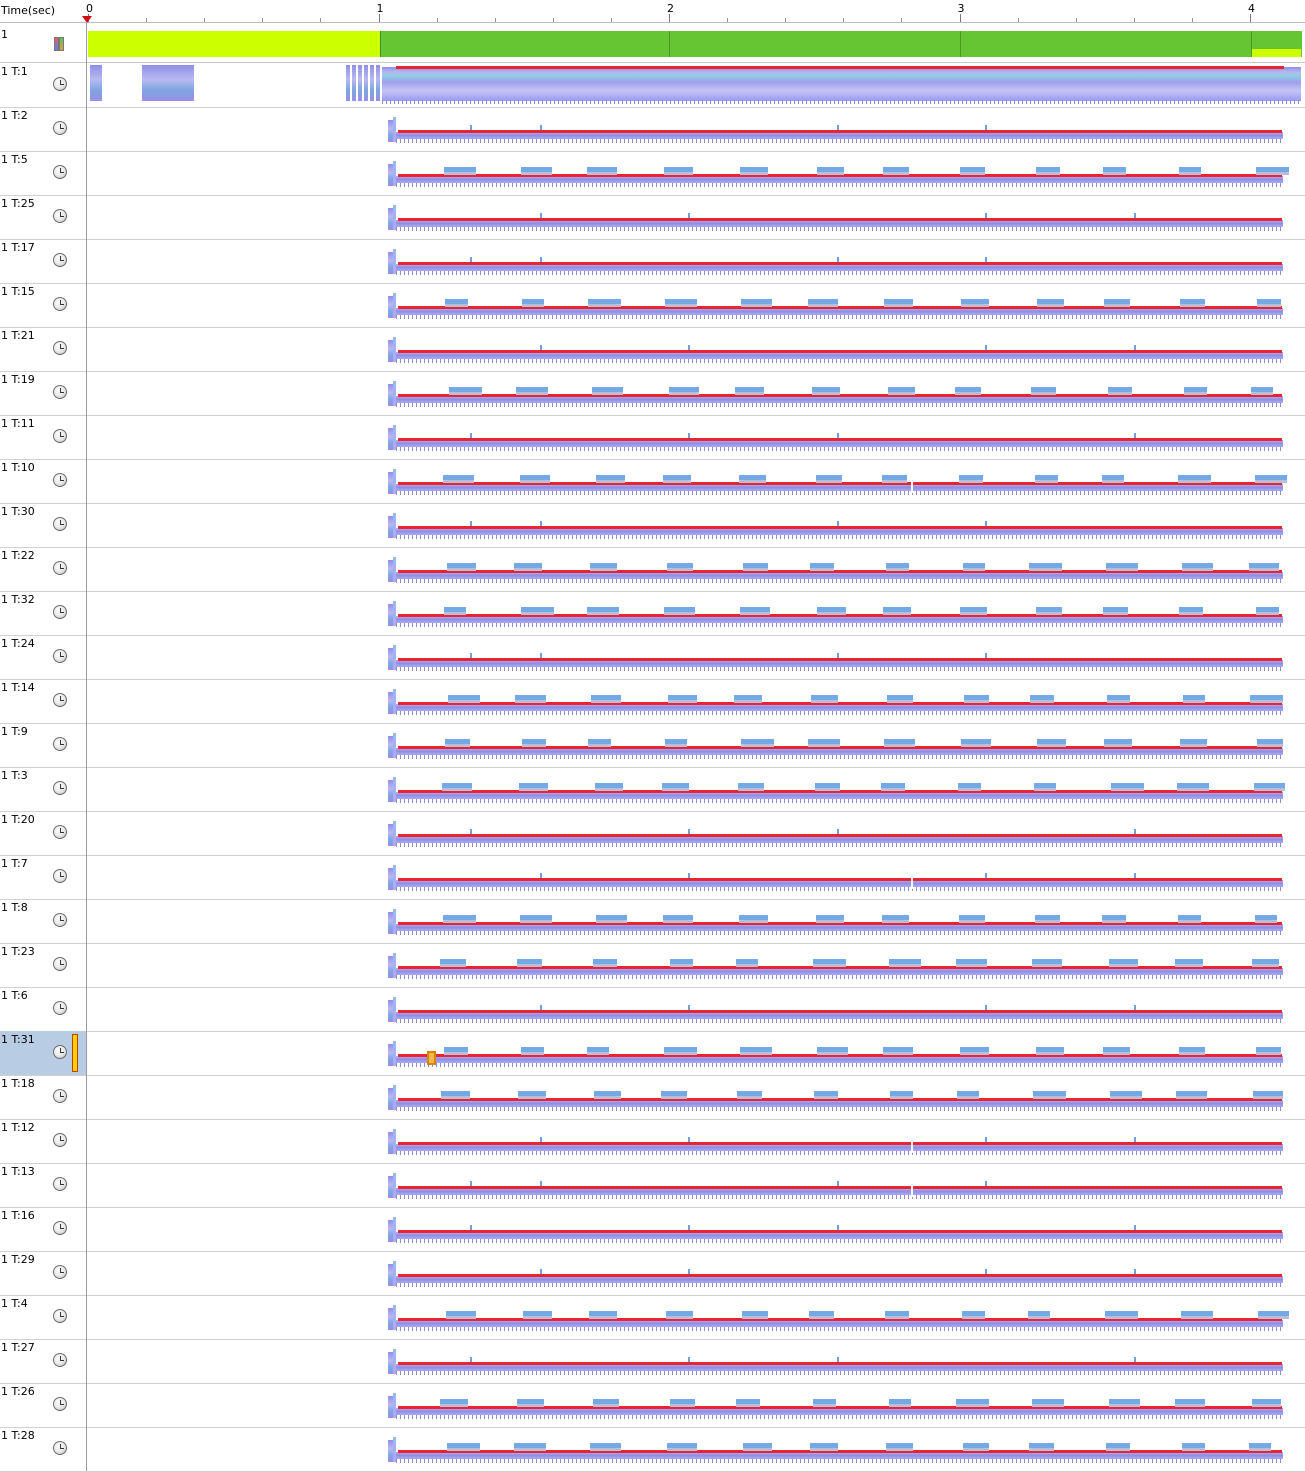  Describe the element at coordinates (43, 349) in the screenshot. I see `thread-label-area: 1 T:21` at that location.